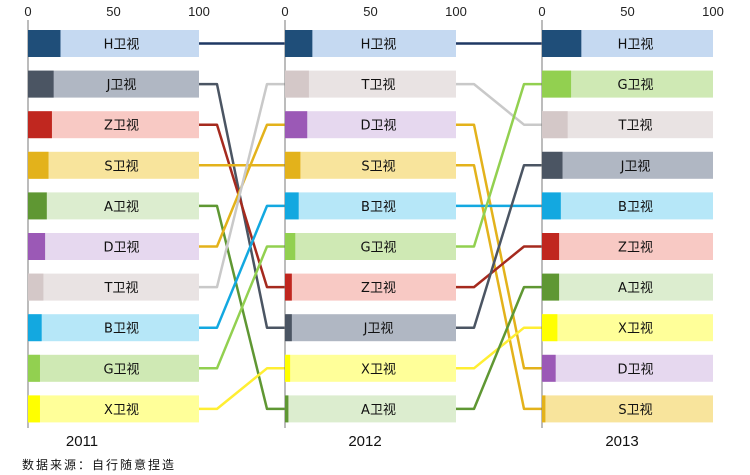 This screenshot has width=750, height=475. Describe the element at coordinates (364, 441) in the screenshot. I see `year-label: 2012` at that location.